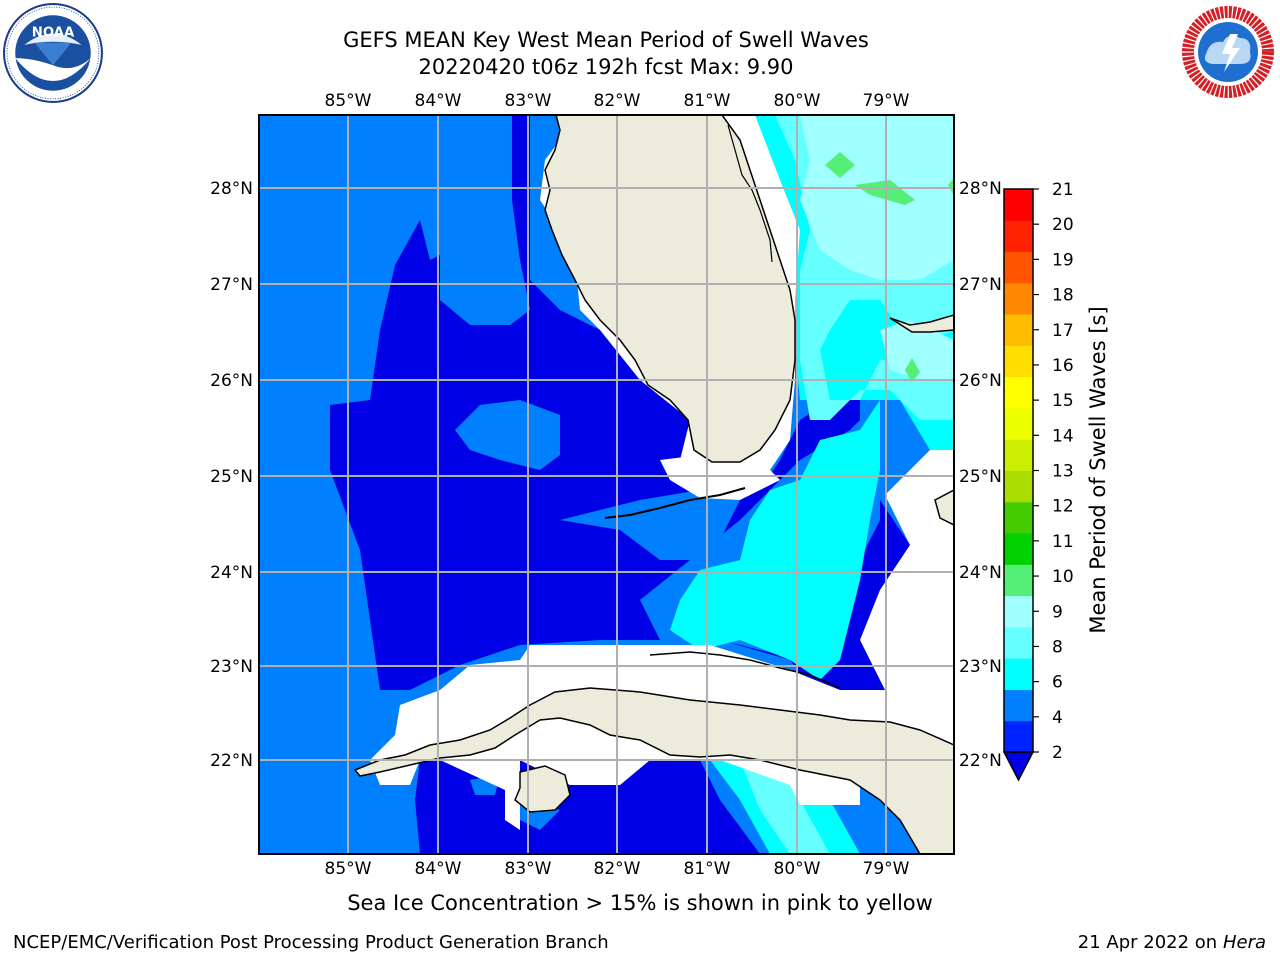  Describe the element at coordinates (1063, 472) in the screenshot. I see `colorbar-tick-label: 13` at that location.